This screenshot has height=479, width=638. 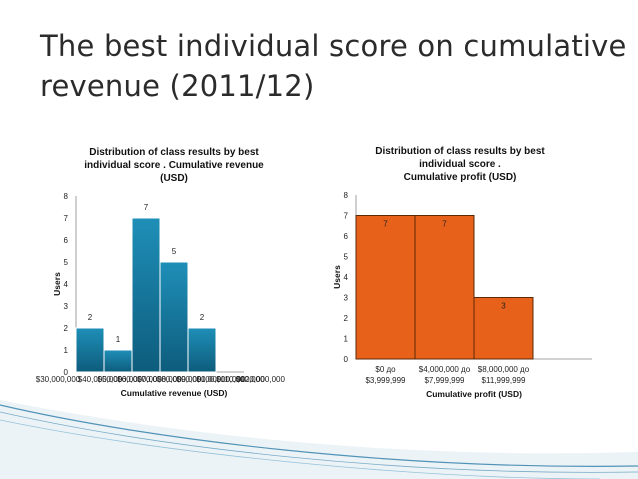 What do you see at coordinates (159, 379) in the screenshot?
I see `x-tick-label: $70,000,000` at bounding box center [159, 379].